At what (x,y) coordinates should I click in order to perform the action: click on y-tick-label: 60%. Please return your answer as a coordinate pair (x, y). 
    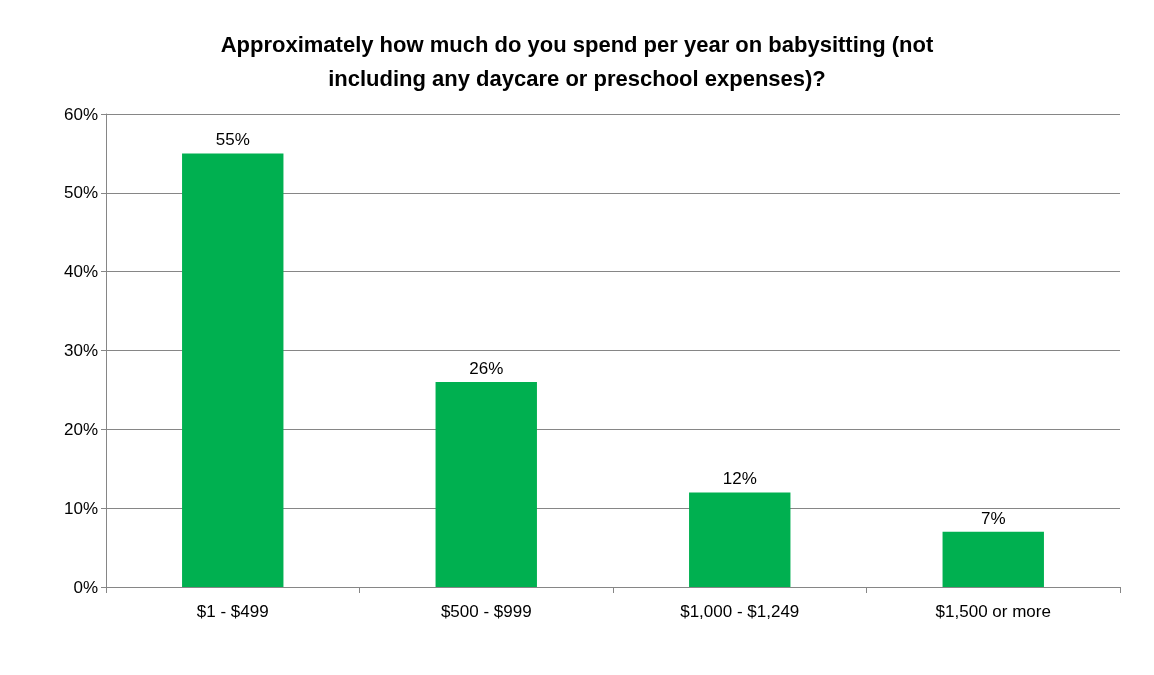
    Looking at the image, I should click on (80, 114).